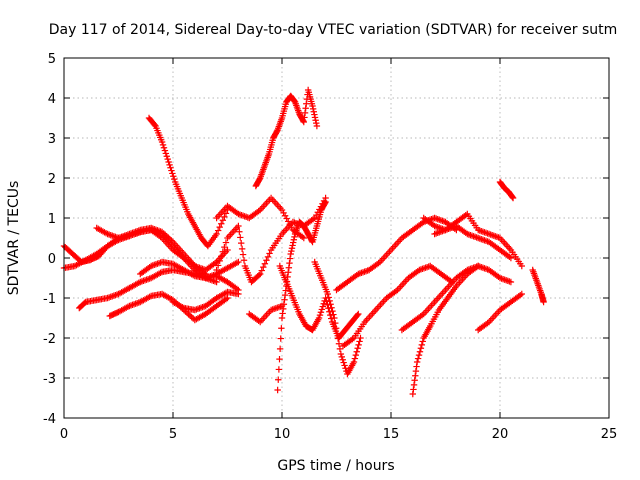 The width and height of the screenshot is (640, 480). I want to click on y-tick-label: 2, so click(52, 179).